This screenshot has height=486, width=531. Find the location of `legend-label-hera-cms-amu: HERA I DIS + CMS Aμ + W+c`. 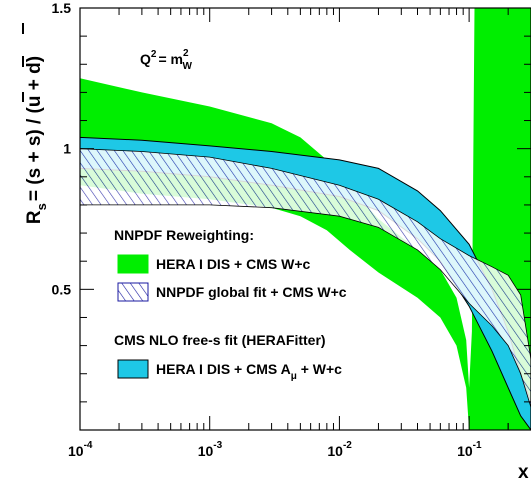

legend-label-hera-cms-amu: HERA I DIS + CMS Aμ + W+c is located at coordinates (249, 371).